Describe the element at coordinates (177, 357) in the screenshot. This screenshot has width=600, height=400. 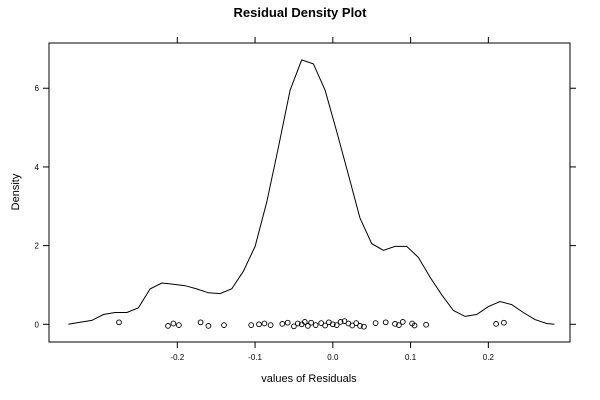
I see `x-tick-label: -0.2` at that location.